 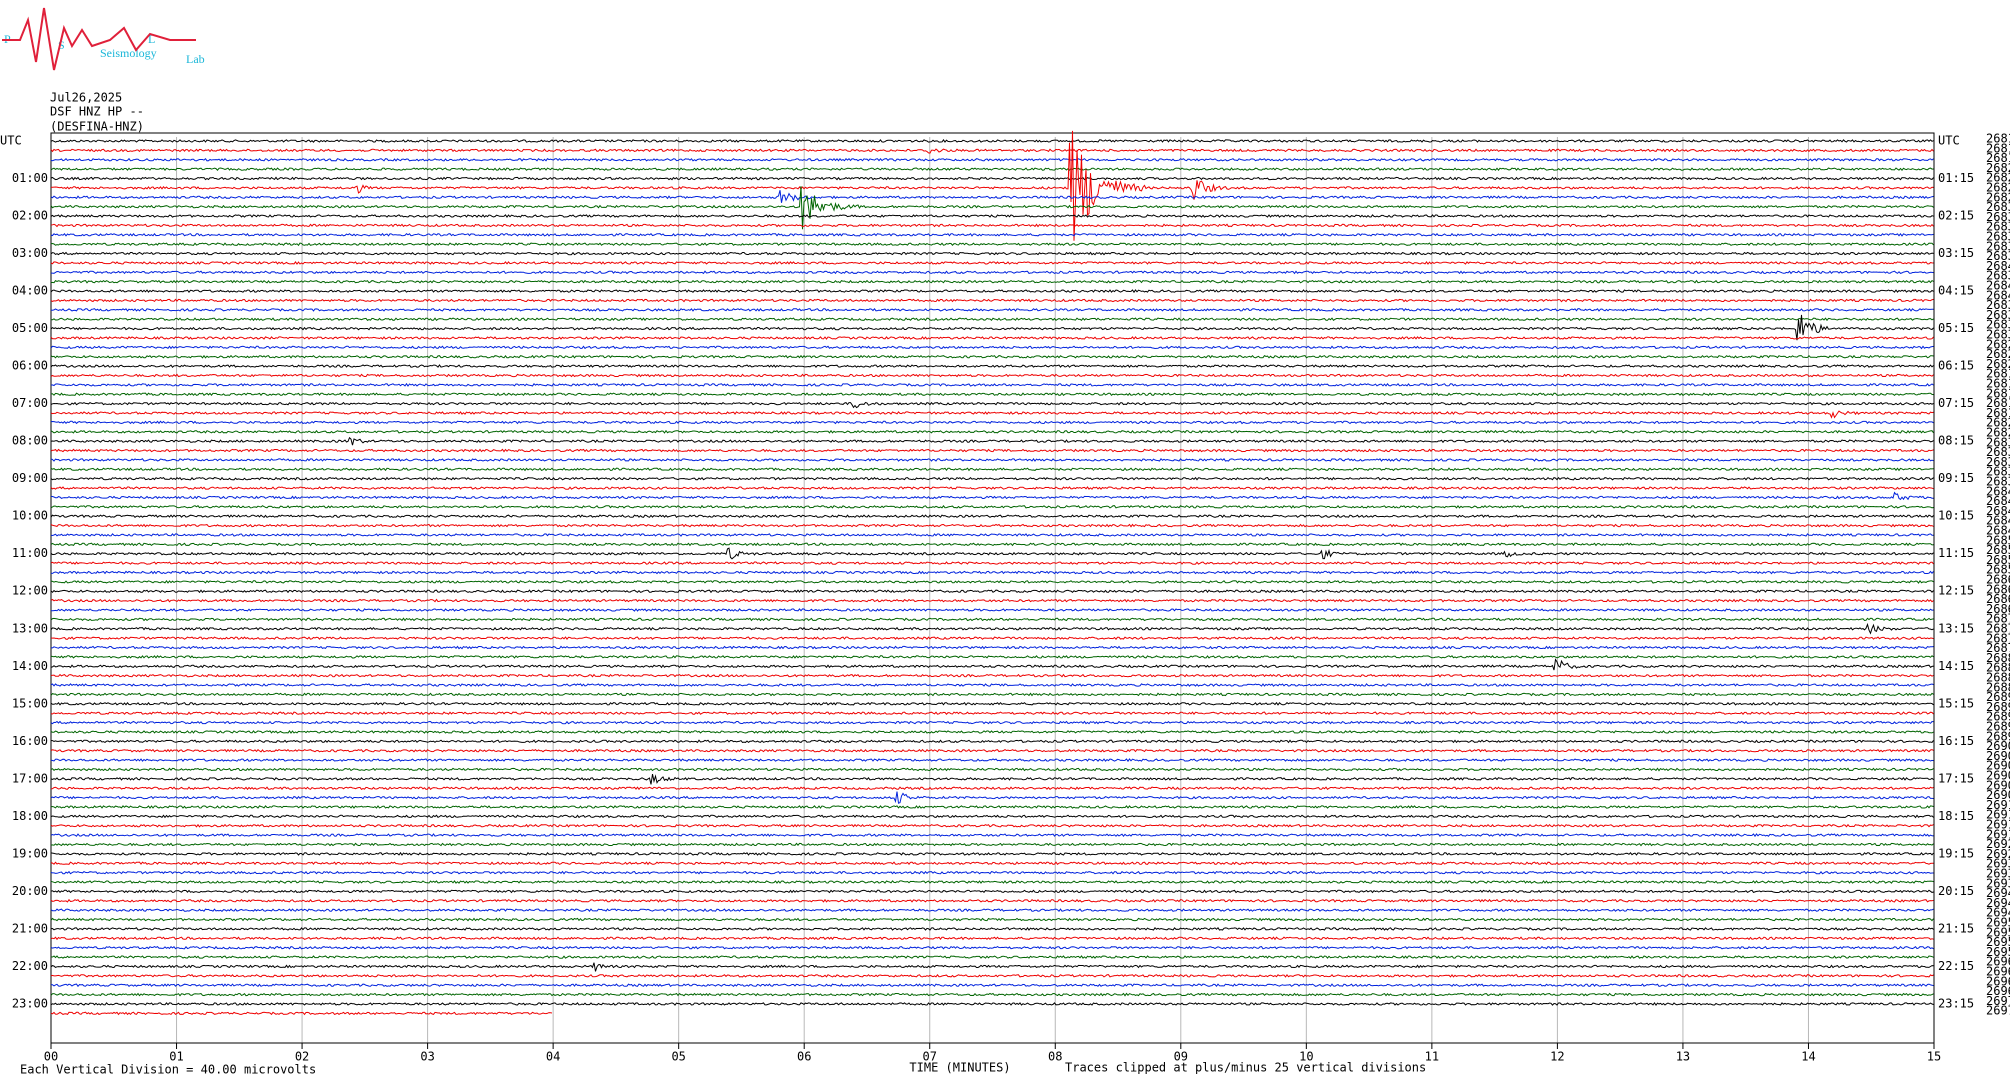 I want to click on count-label: 26897, so click(x=1998, y=736).